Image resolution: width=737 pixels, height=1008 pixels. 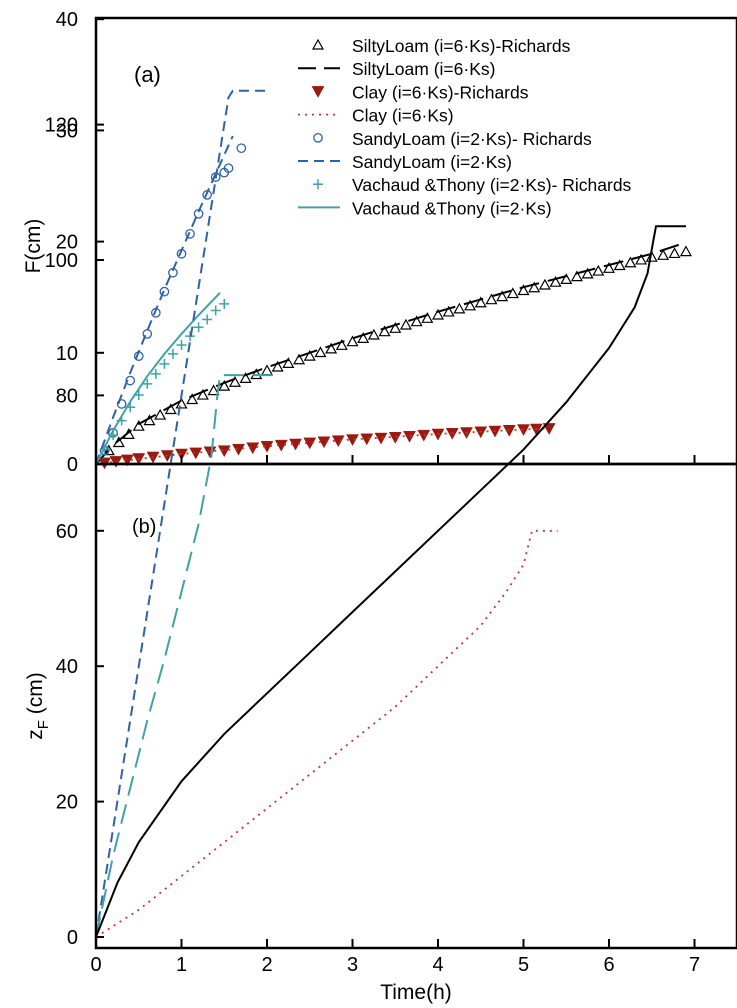 I want to click on panel-b-xtick-label: 1, so click(x=181, y=965).